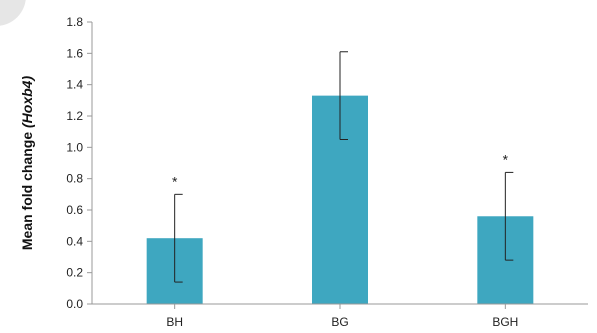 Image resolution: width=597 pixels, height=333 pixels. Describe the element at coordinates (79, 163) in the screenshot. I see `y-axis-ticks: 0.0 0.2 0.4 0.6 0.8 1.0 1.2 1.4 1.6 1.8` at that location.